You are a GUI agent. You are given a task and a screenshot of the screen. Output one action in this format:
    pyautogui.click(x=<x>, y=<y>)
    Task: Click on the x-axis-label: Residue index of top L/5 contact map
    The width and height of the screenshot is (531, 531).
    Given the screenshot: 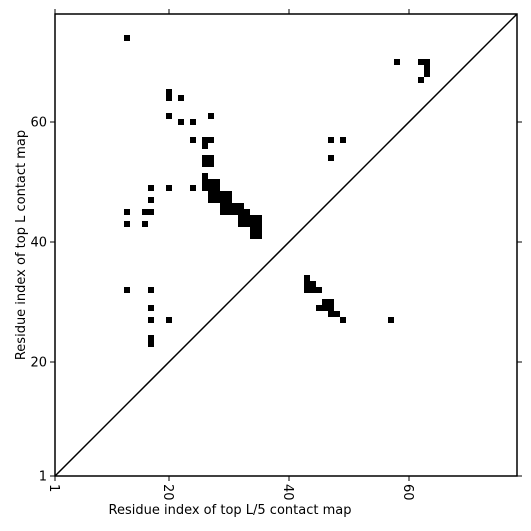 What is the action you would take?
    pyautogui.click(x=230, y=510)
    